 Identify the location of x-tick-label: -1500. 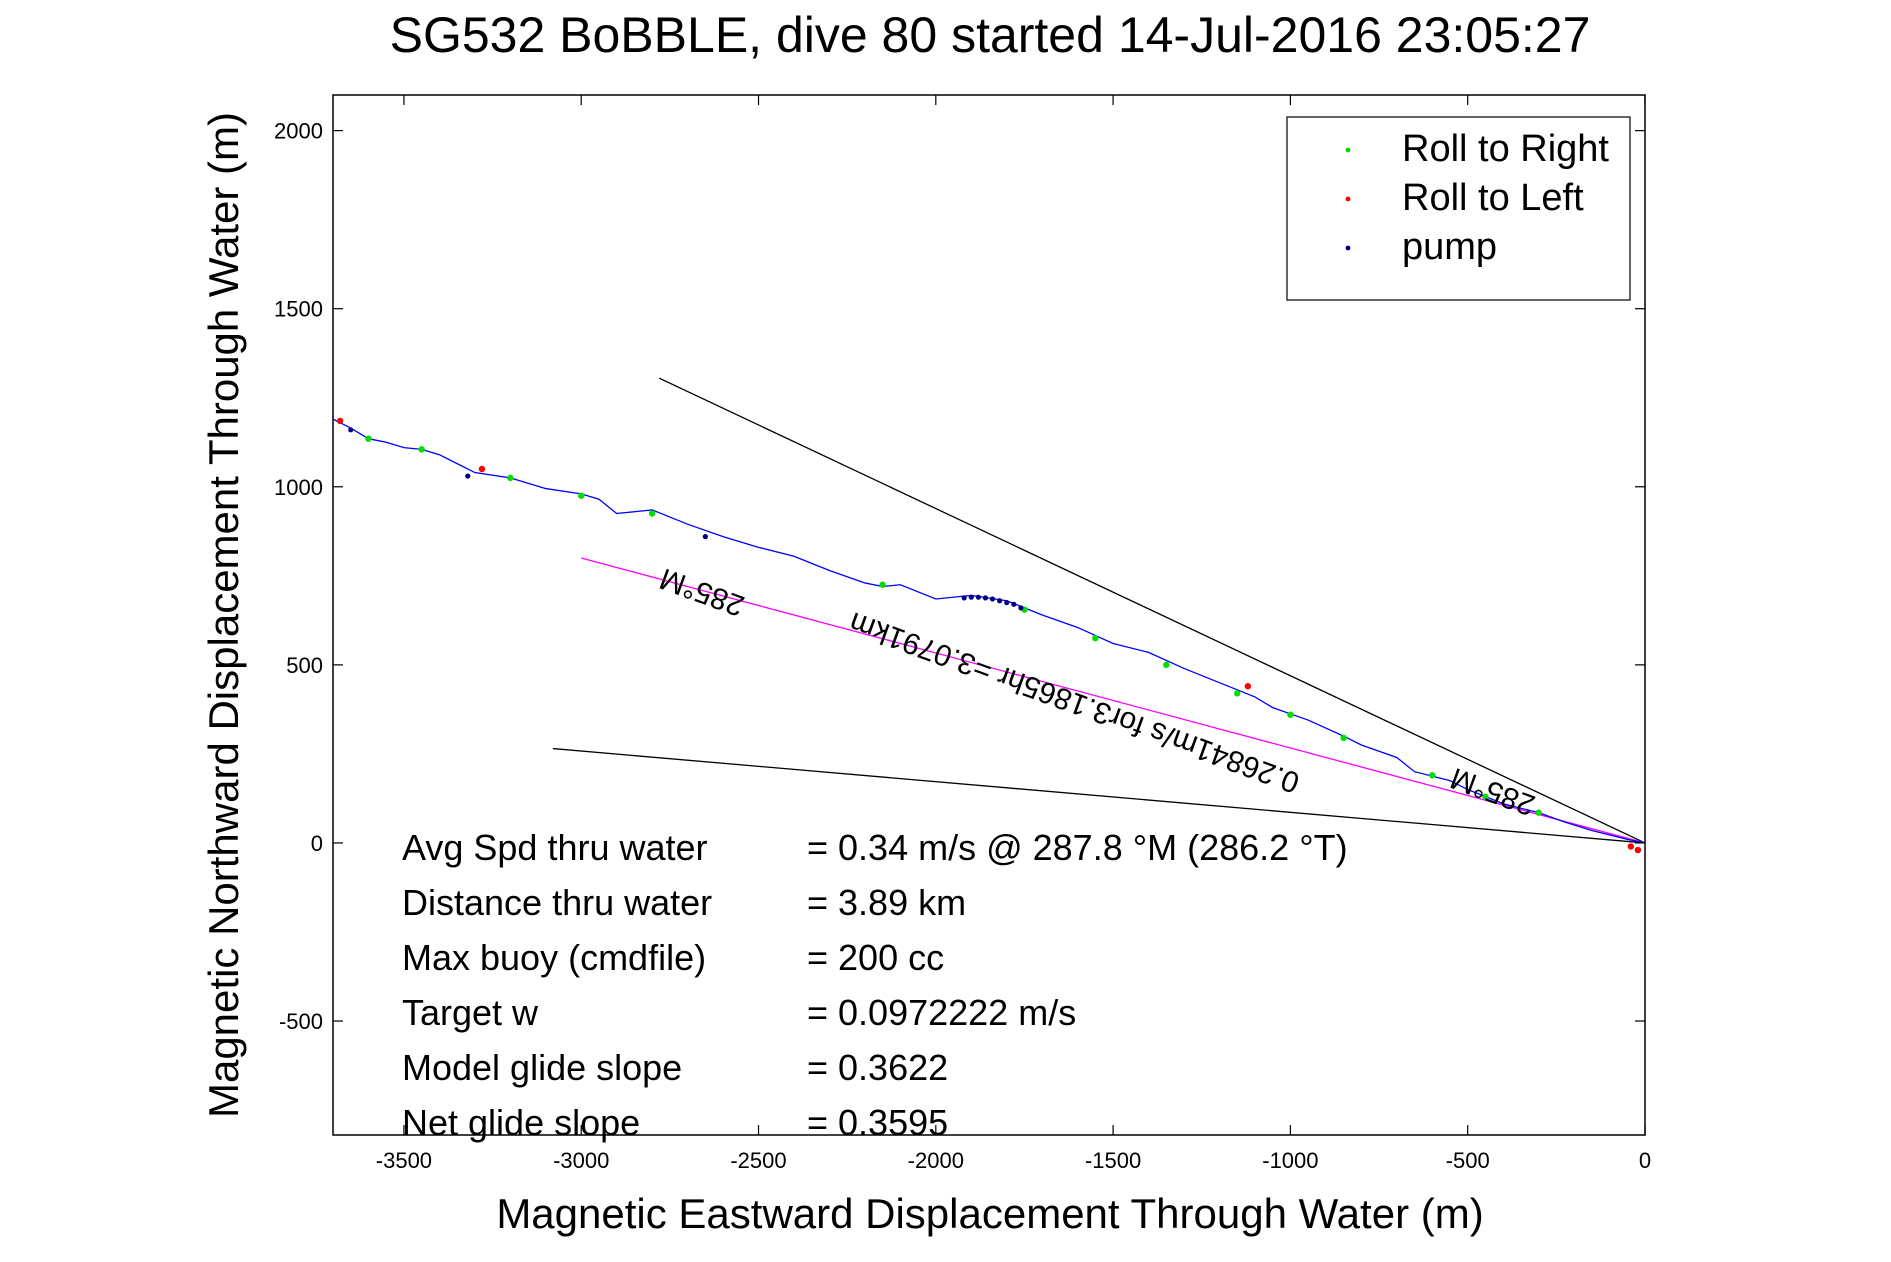
(1113, 1160).